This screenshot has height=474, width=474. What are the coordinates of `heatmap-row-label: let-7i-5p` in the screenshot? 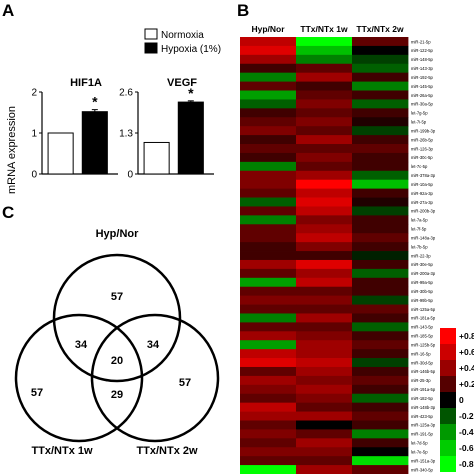 It's located at (419, 122).